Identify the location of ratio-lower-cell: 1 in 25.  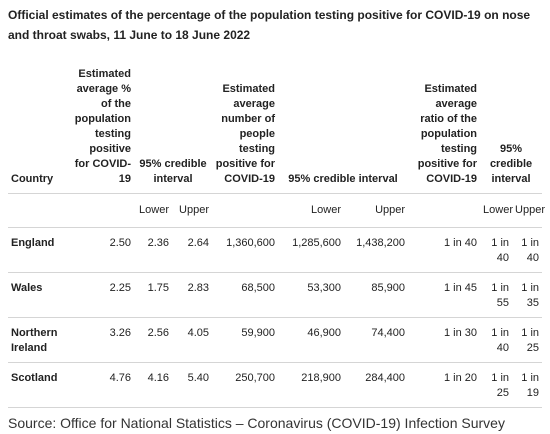
(496, 384).